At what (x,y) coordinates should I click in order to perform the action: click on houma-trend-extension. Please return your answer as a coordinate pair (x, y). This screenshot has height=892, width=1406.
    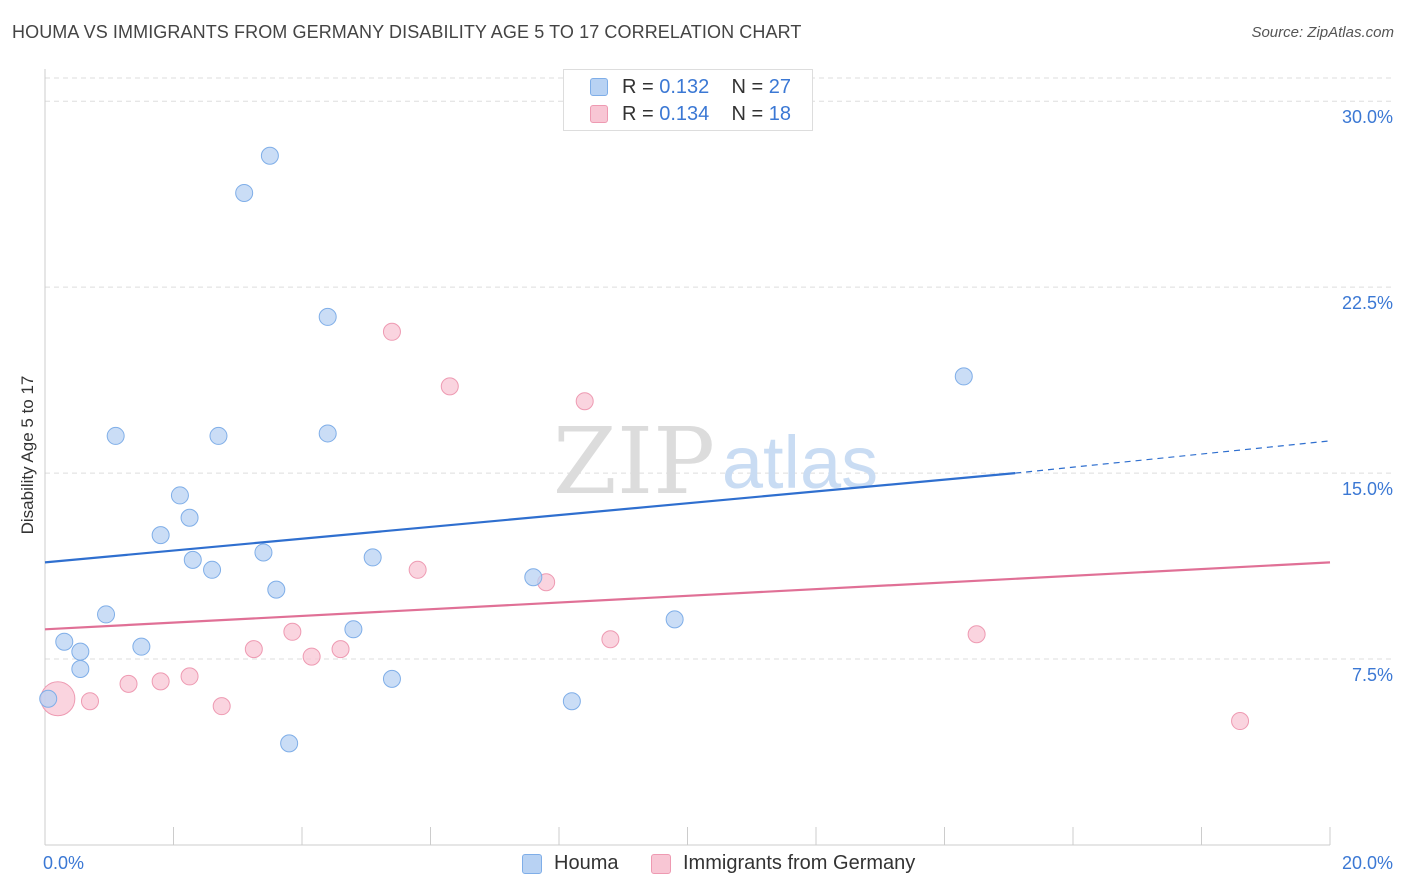
    Looking at the image, I should click on (1173, 457).